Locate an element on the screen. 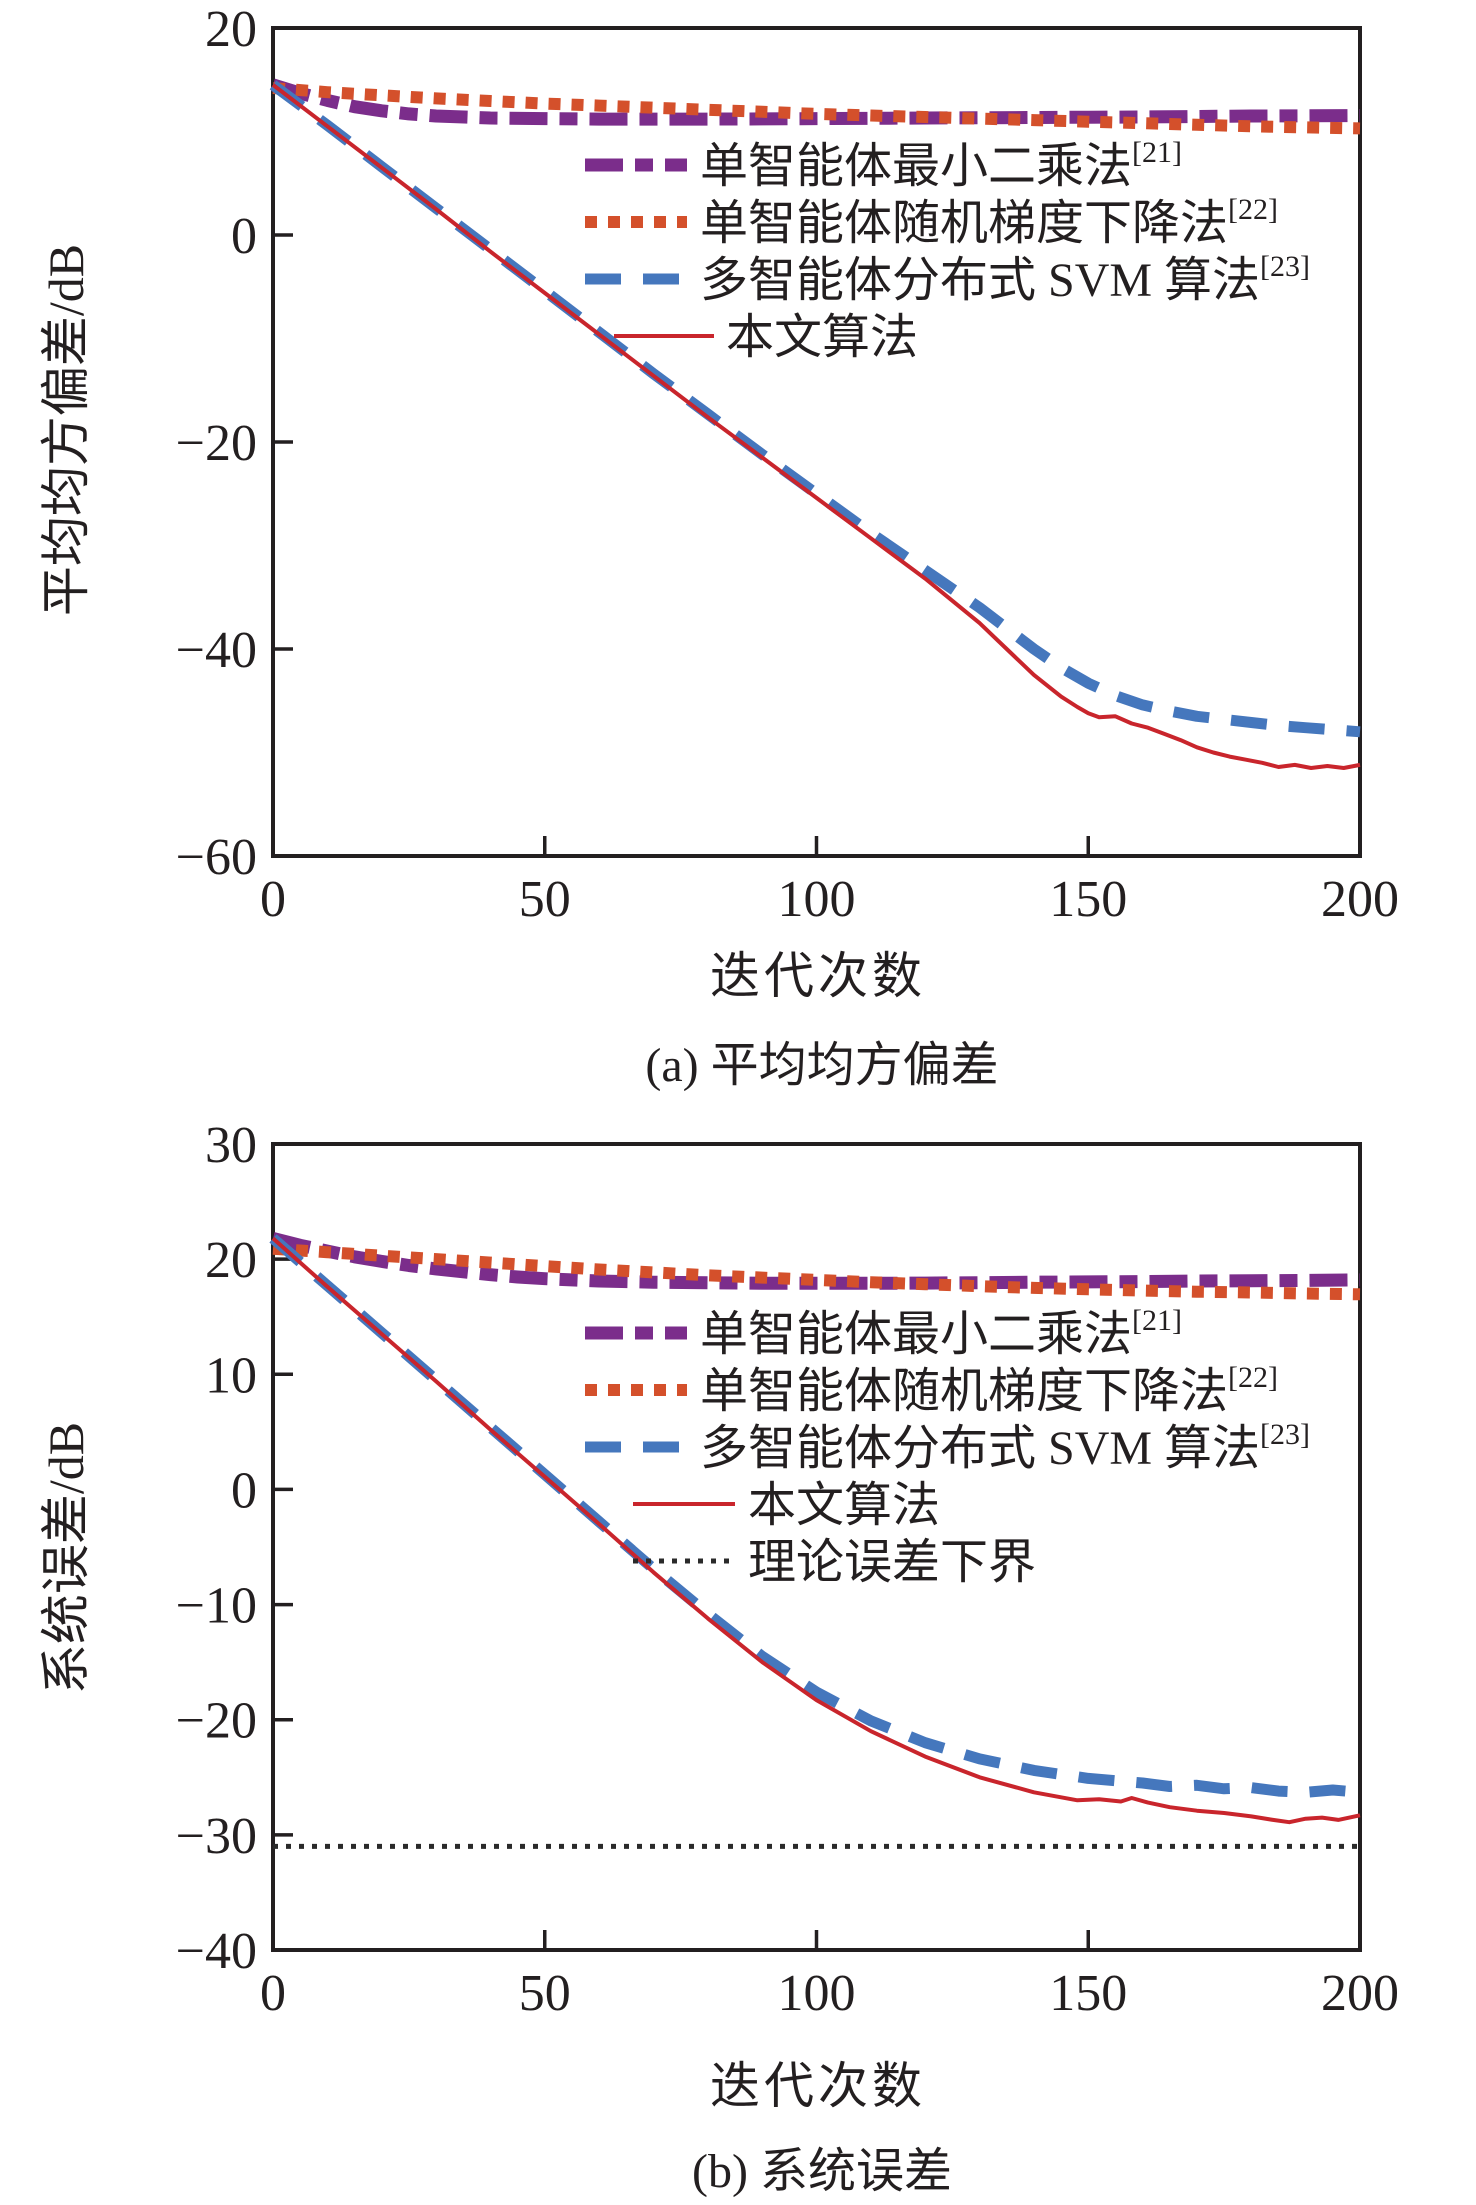 This screenshot has width=1476, height=2205. legend-ref-a-1: [22] is located at coordinates (1253, 209).